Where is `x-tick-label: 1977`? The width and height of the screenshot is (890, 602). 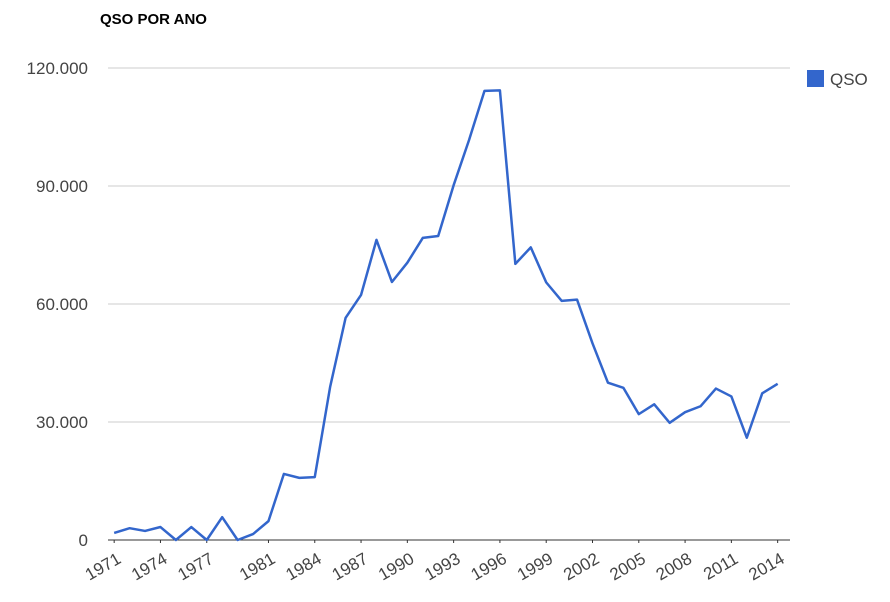 x-tick-label: 1977 is located at coordinates (195, 566).